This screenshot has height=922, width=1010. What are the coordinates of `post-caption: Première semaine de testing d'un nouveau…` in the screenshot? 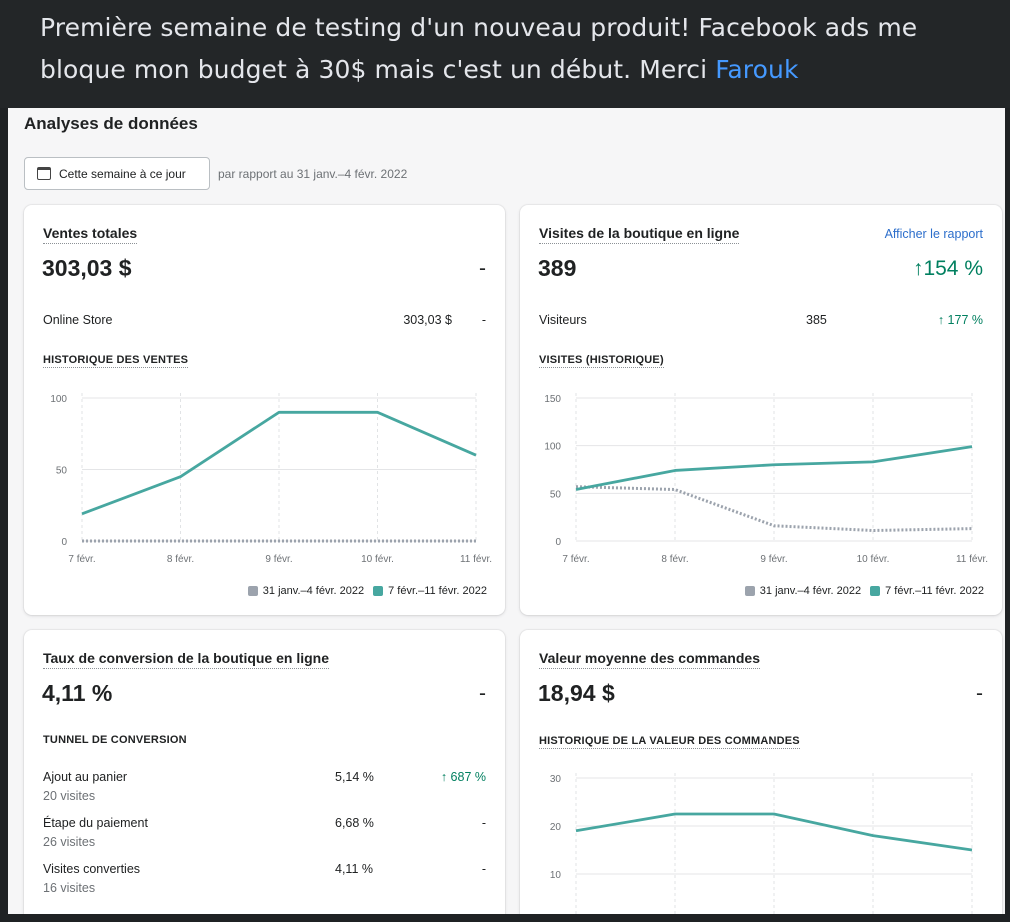 It's located at (505, 54).